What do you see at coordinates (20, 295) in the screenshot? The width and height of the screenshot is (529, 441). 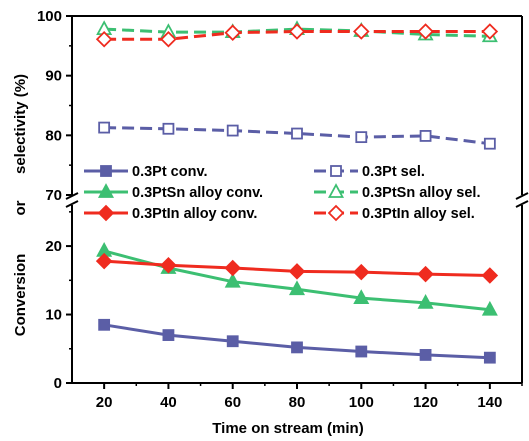 I see `y-axis-title-bottom: Conversion` at bounding box center [20, 295].